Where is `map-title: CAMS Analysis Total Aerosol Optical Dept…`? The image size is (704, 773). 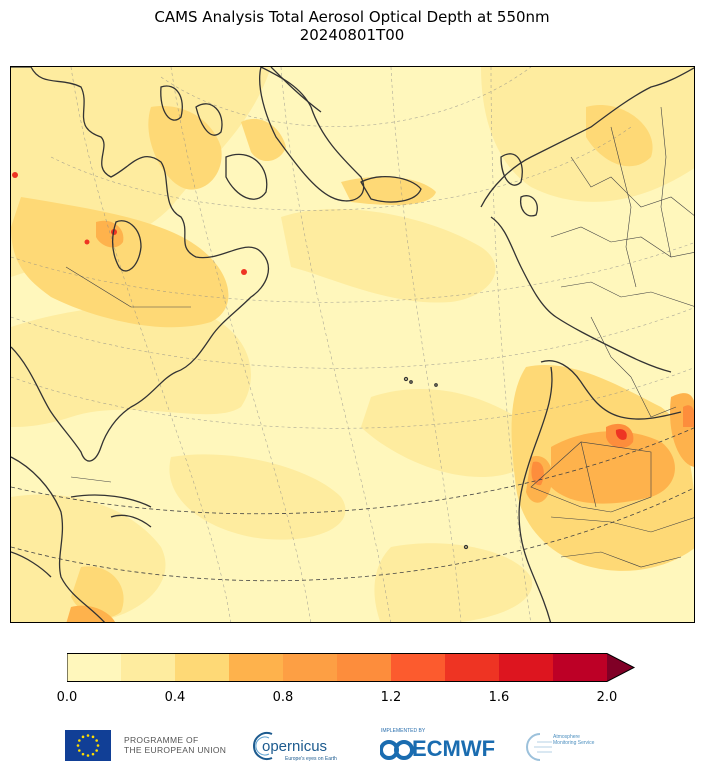
map-title: CAMS Analysis Total Aerosol Optical Dept… is located at coordinates (352, 26).